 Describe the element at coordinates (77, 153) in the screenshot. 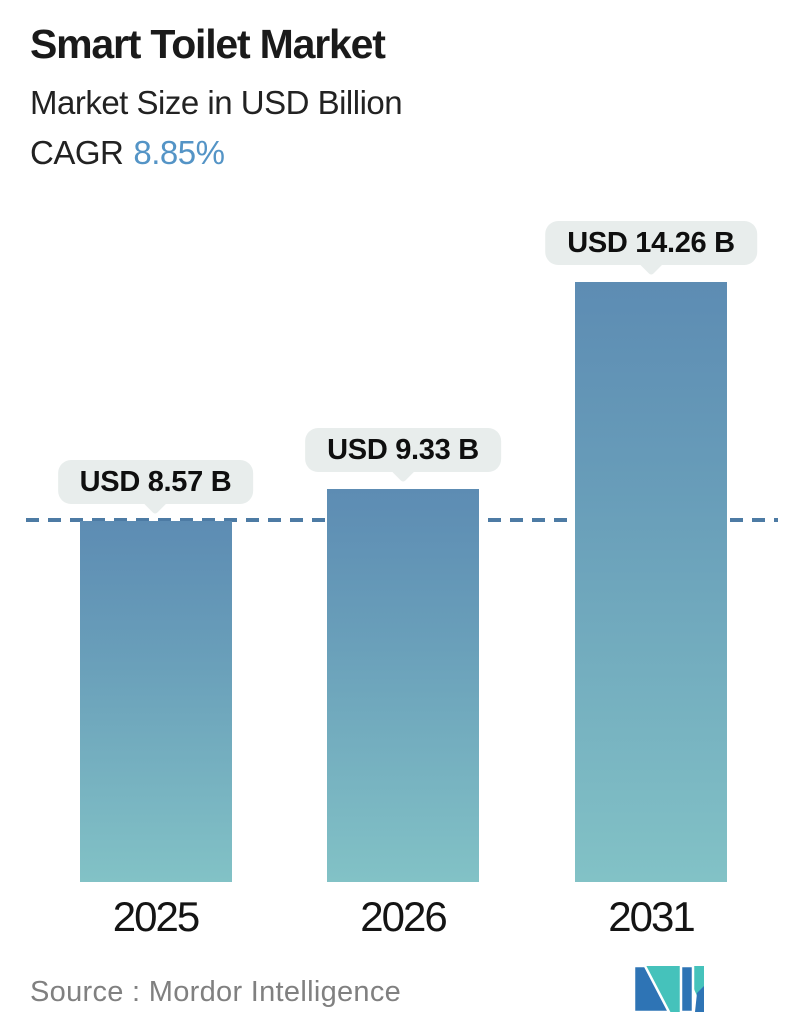

I see `cagr-label: CAGR` at that location.